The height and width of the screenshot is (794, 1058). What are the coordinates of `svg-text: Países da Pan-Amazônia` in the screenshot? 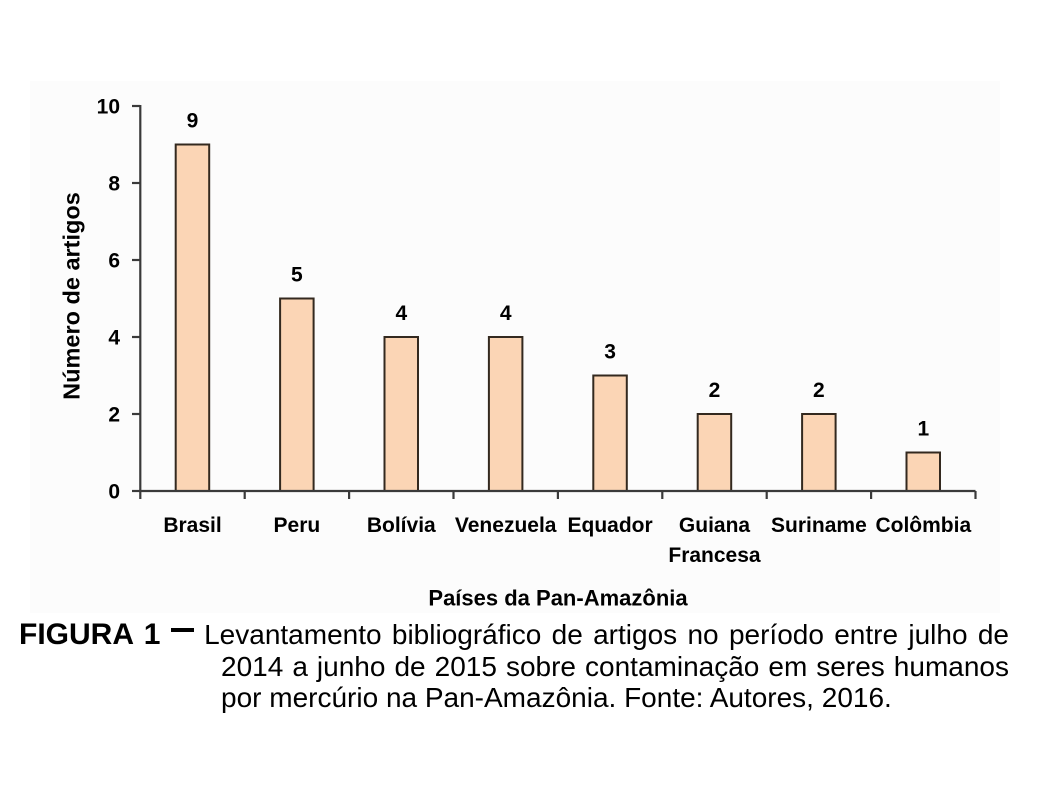 It's located at (558, 598).